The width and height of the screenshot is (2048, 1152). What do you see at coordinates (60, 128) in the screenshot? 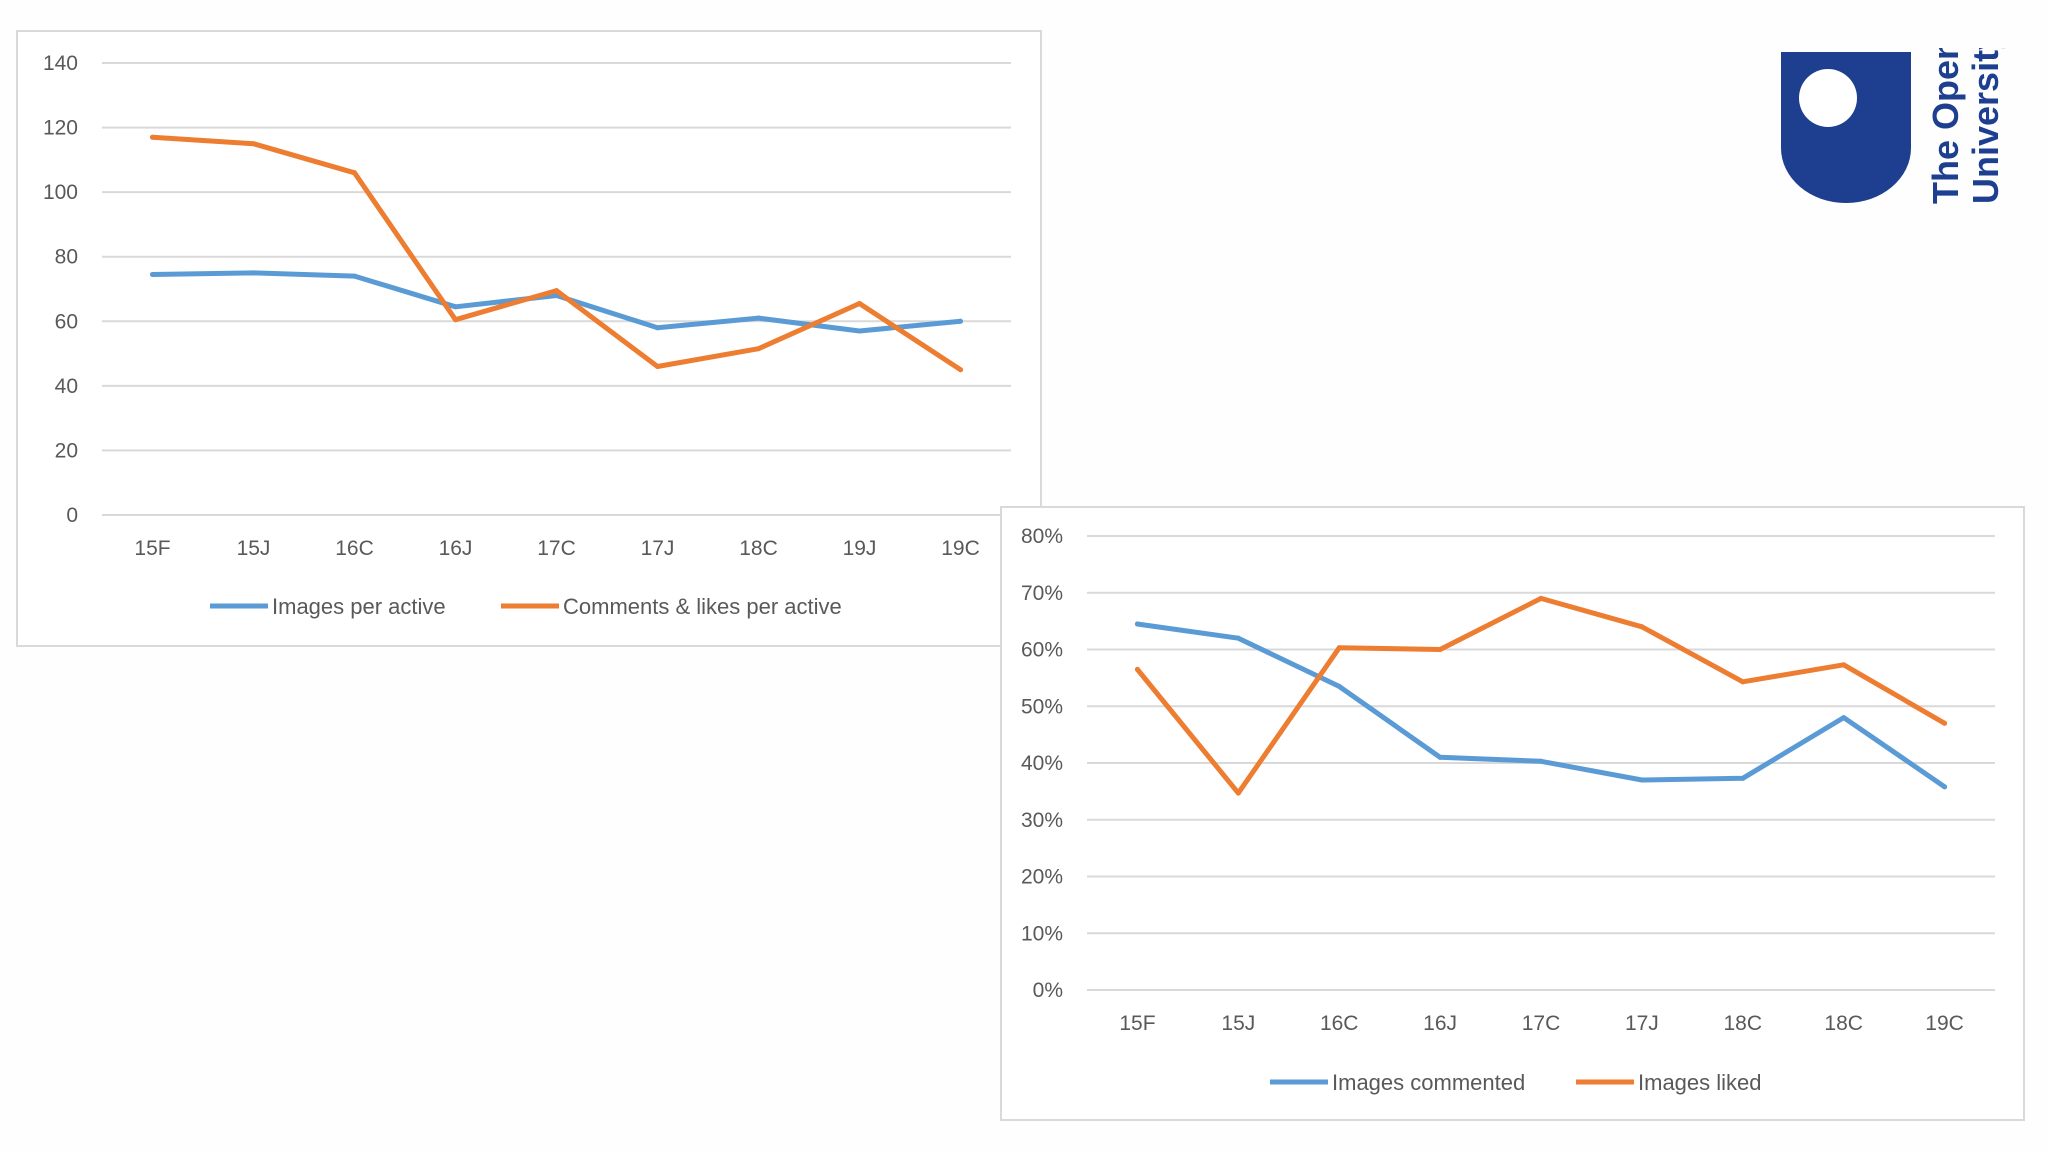
I see `y-tick-label: 120` at bounding box center [60, 128].